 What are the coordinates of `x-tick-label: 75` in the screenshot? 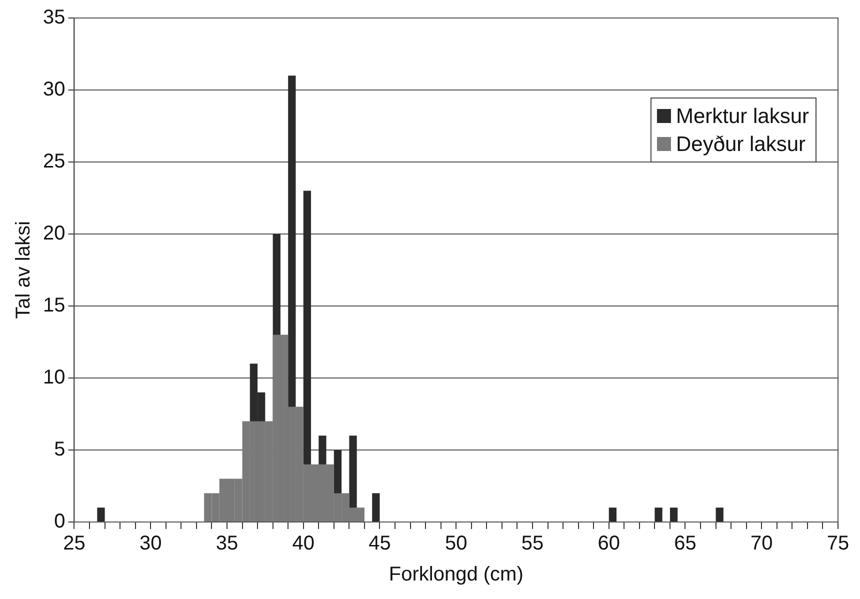 It's located at (838, 543).